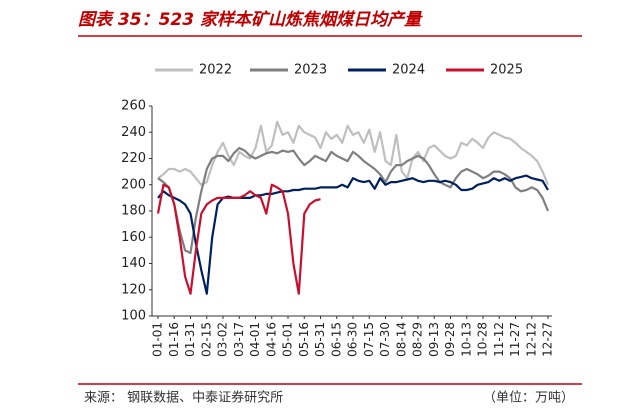 Image resolution: width=640 pixels, height=418 pixels. Describe the element at coordinates (506, 70) in the screenshot. I see `legend-label: 2025` at that location.